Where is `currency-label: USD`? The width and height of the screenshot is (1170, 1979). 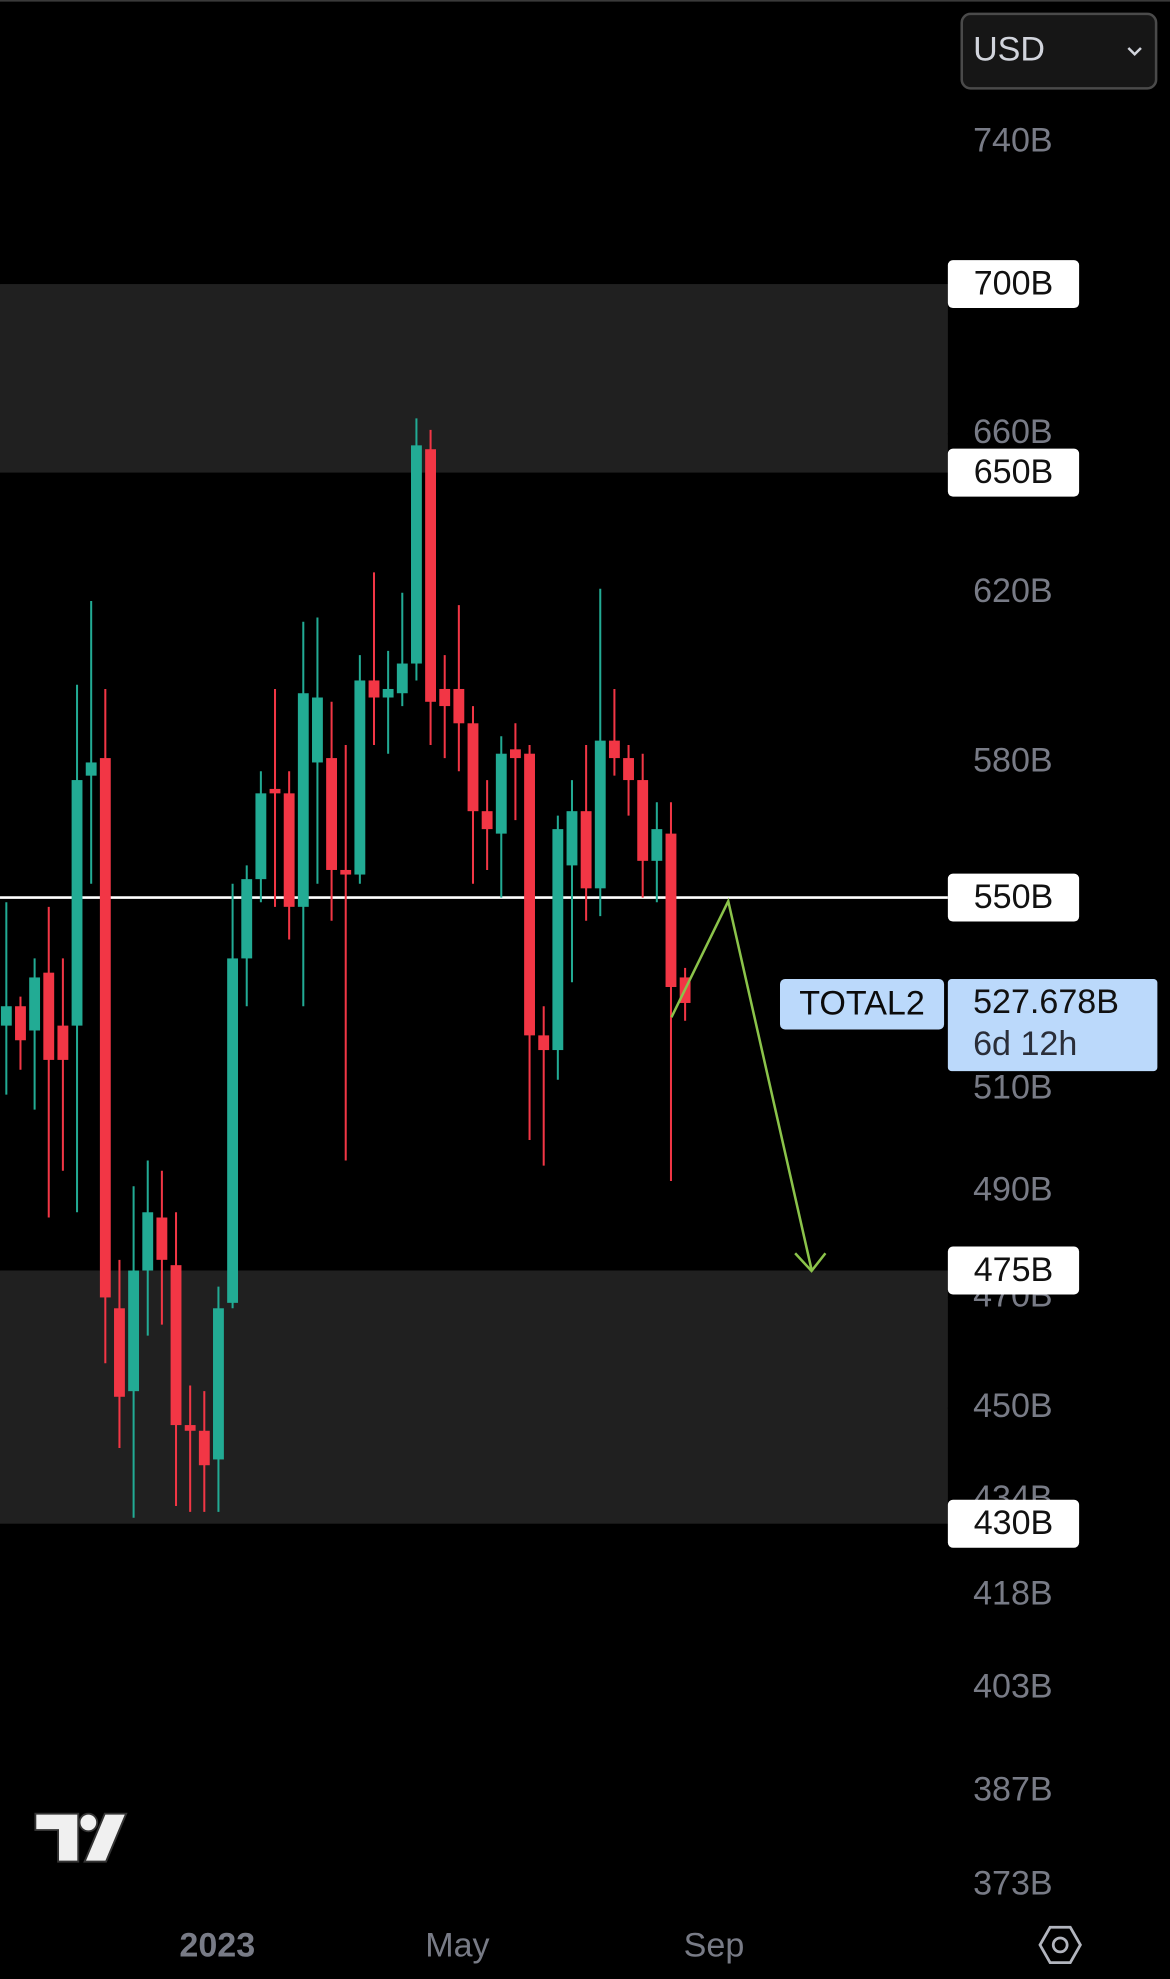 currency-label: USD is located at coordinates (1009, 50).